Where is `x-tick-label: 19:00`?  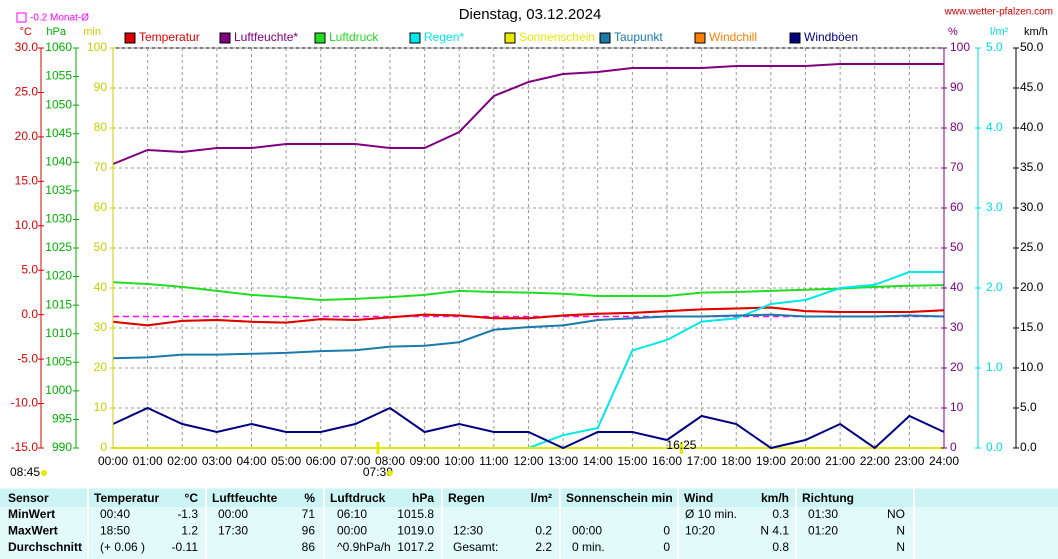
x-tick-label: 19:00 is located at coordinates (771, 461).